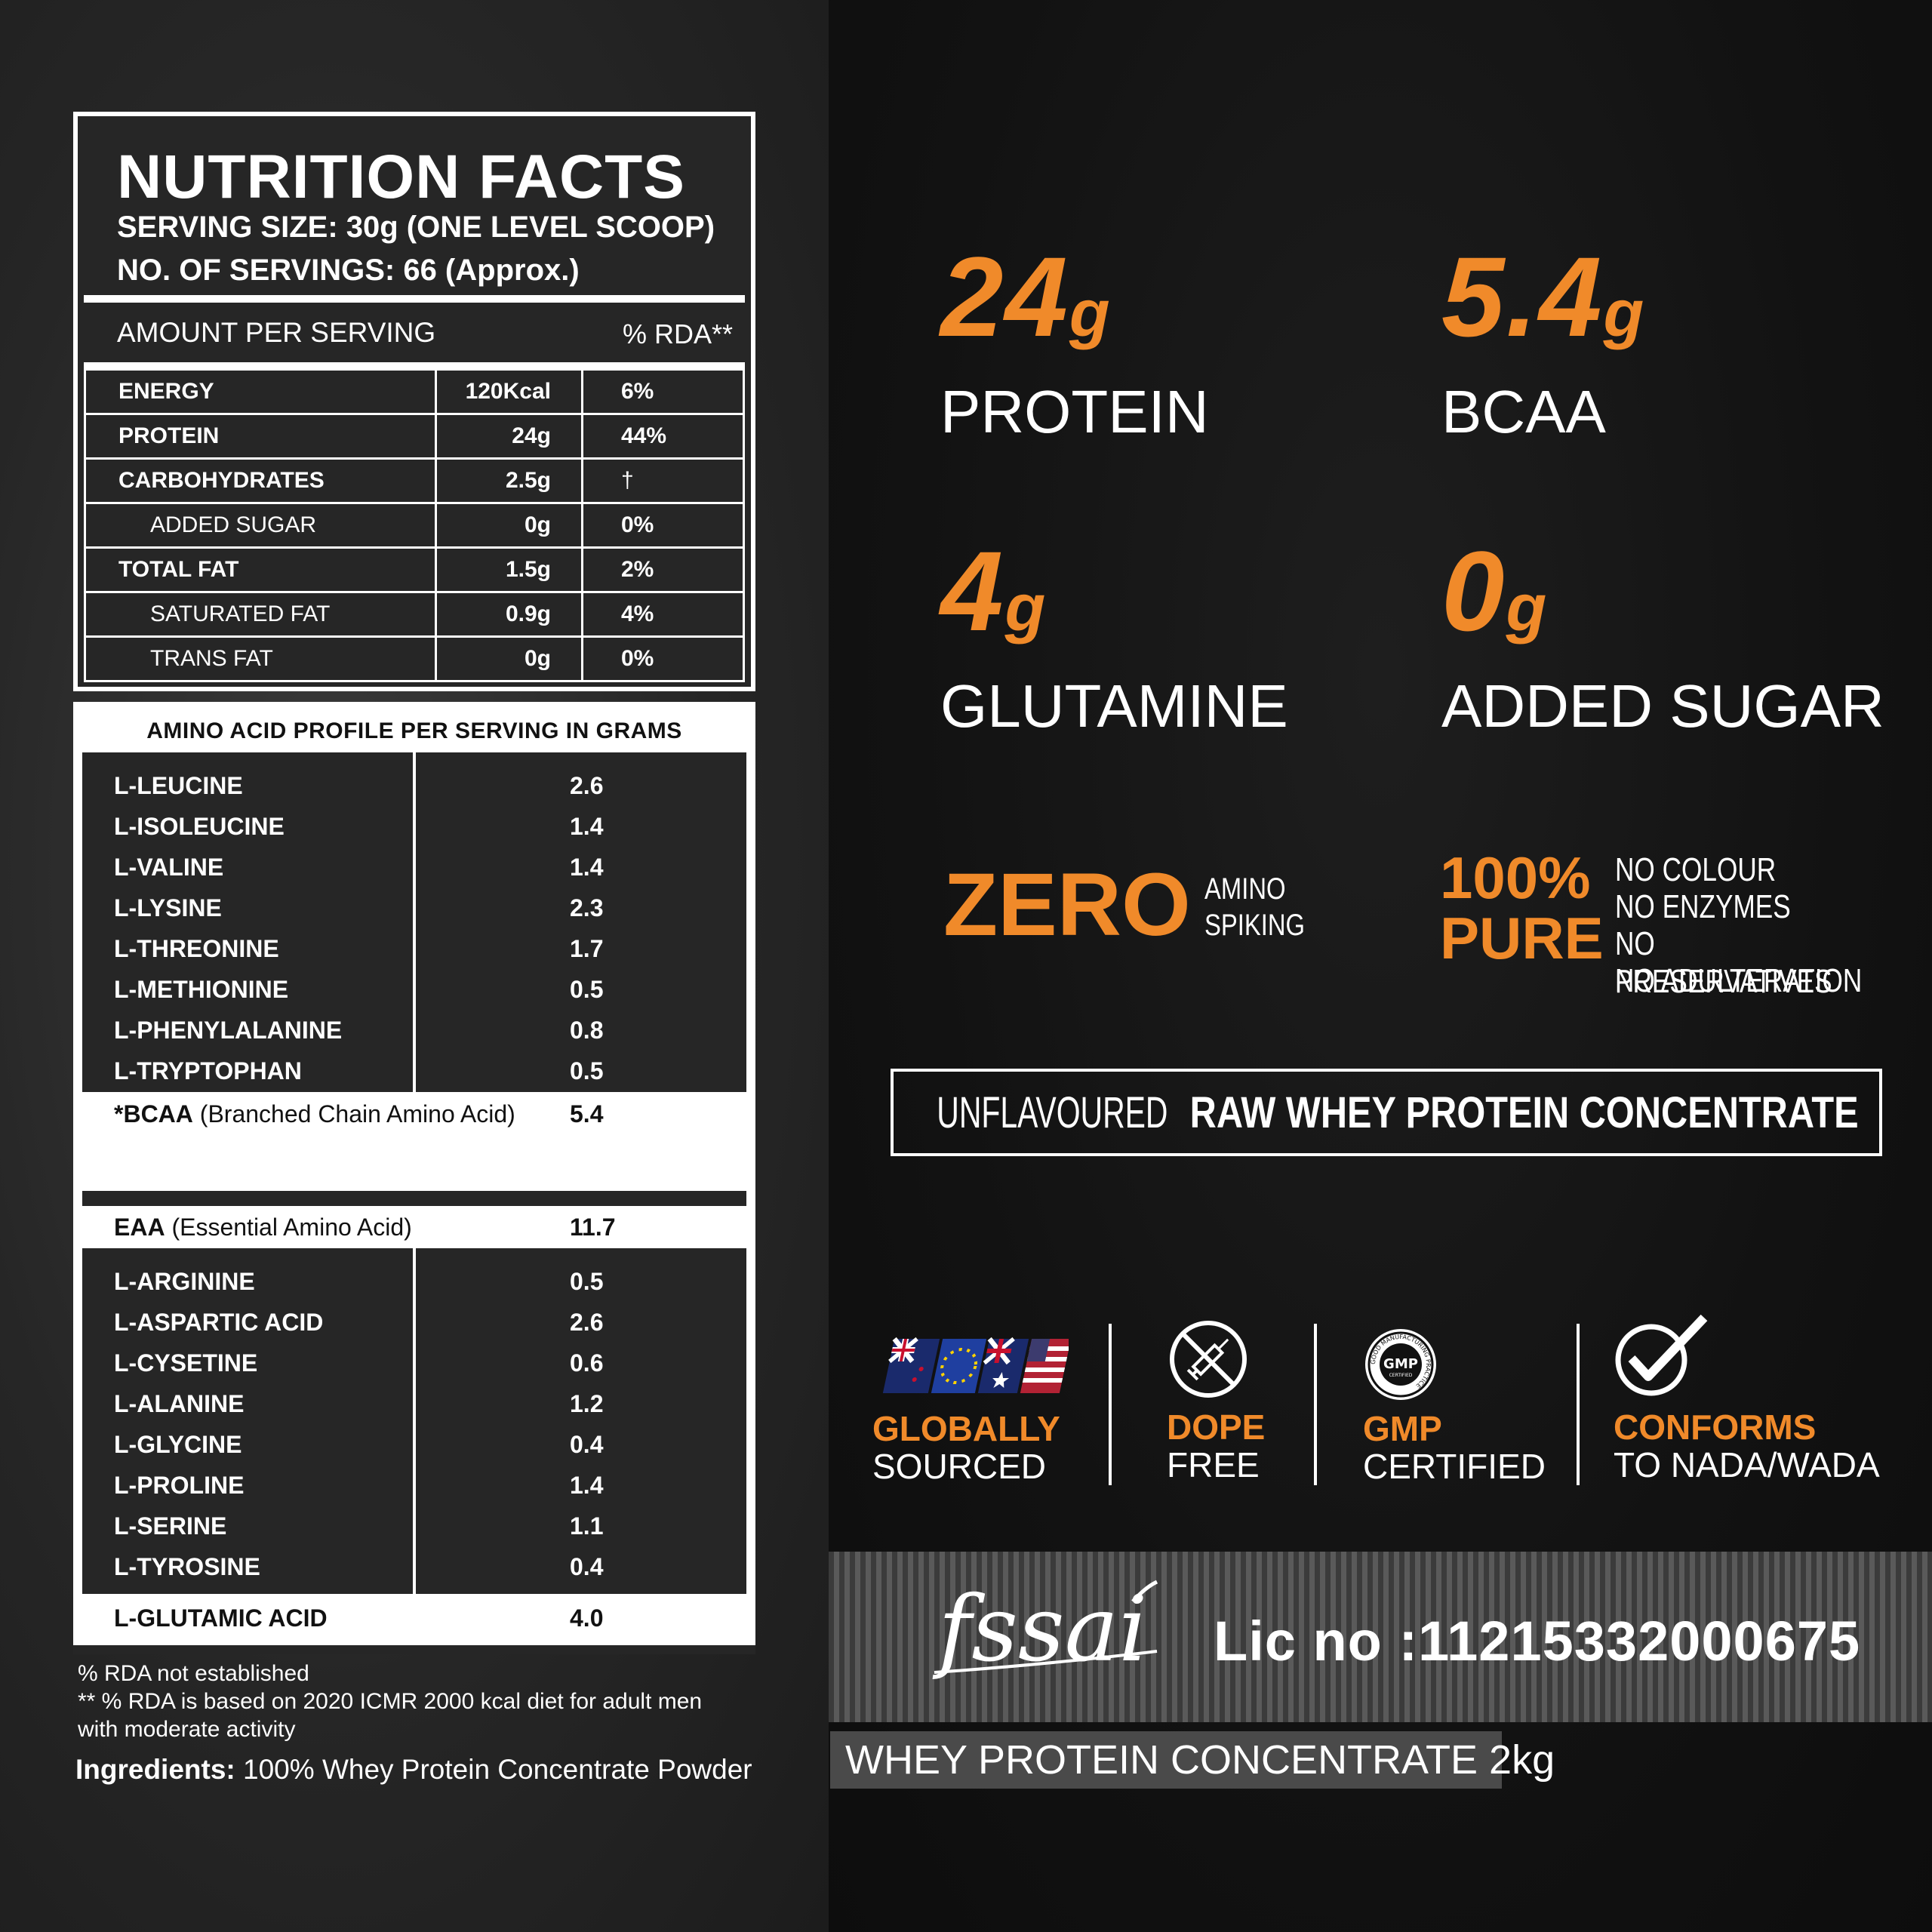 This screenshot has height=1932, width=1932. Describe the element at coordinates (276, 332) in the screenshot. I see `amount-per-serving-label: AMOUNT PER SERVING` at that location.